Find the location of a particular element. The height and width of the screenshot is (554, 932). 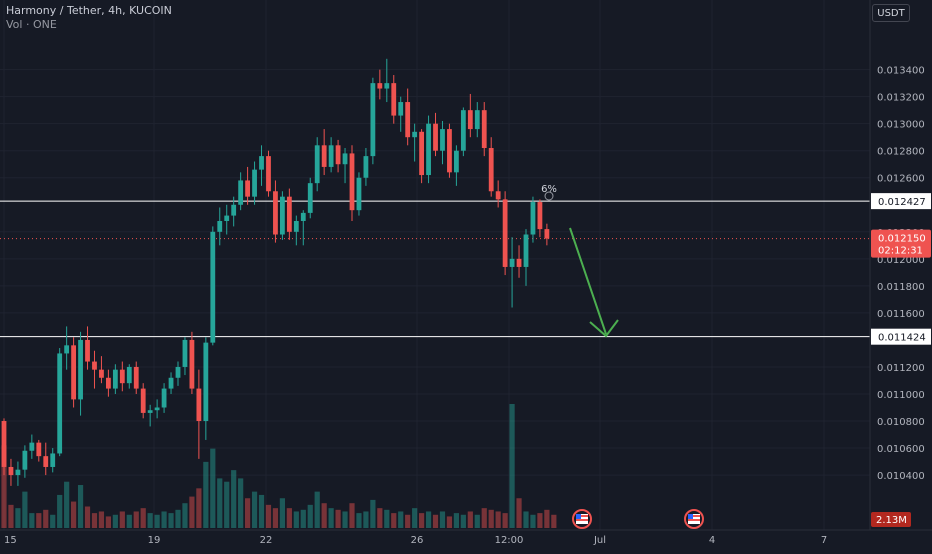

level-label: 0.011424 is located at coordinates (902, 338).